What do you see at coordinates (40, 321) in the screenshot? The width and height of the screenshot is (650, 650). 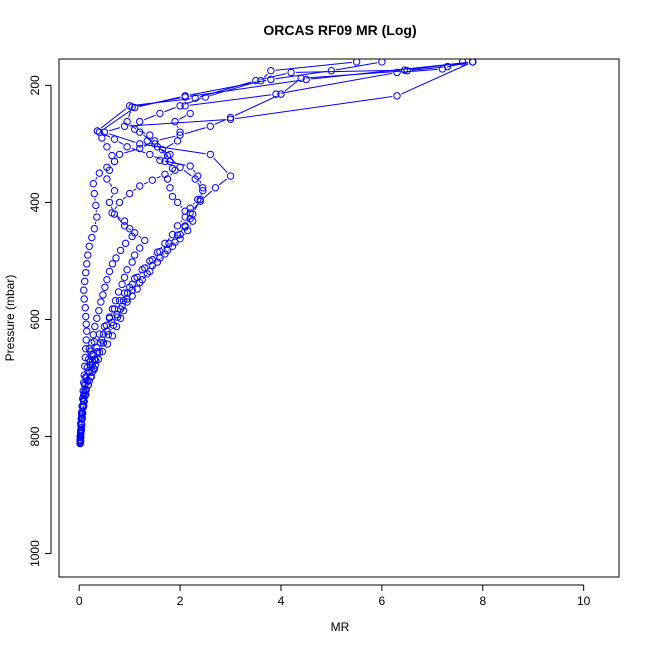 I see `y-axis: 200 400 600 800 1000` at bounding box center [40, 321].